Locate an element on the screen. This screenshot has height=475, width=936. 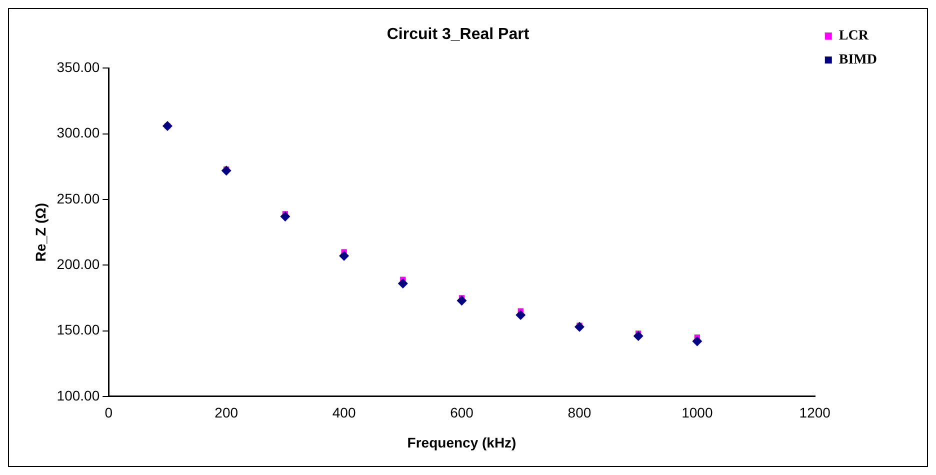
y-tick-label: 150.00 is located at coordinates (78, 330).